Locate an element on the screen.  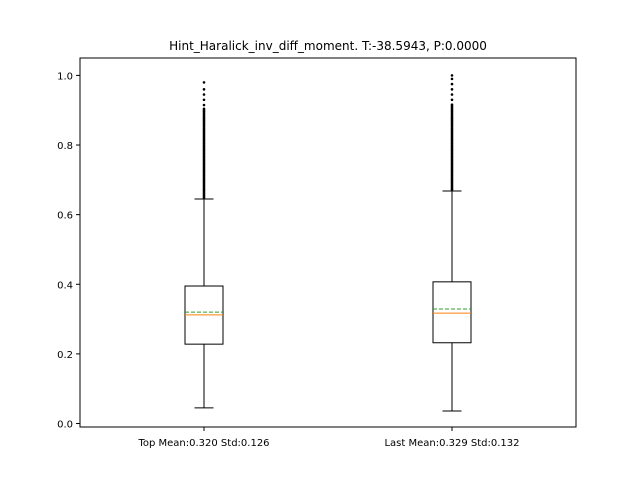
y-tick-label: 1.0 is located at coordinates (65, 76).